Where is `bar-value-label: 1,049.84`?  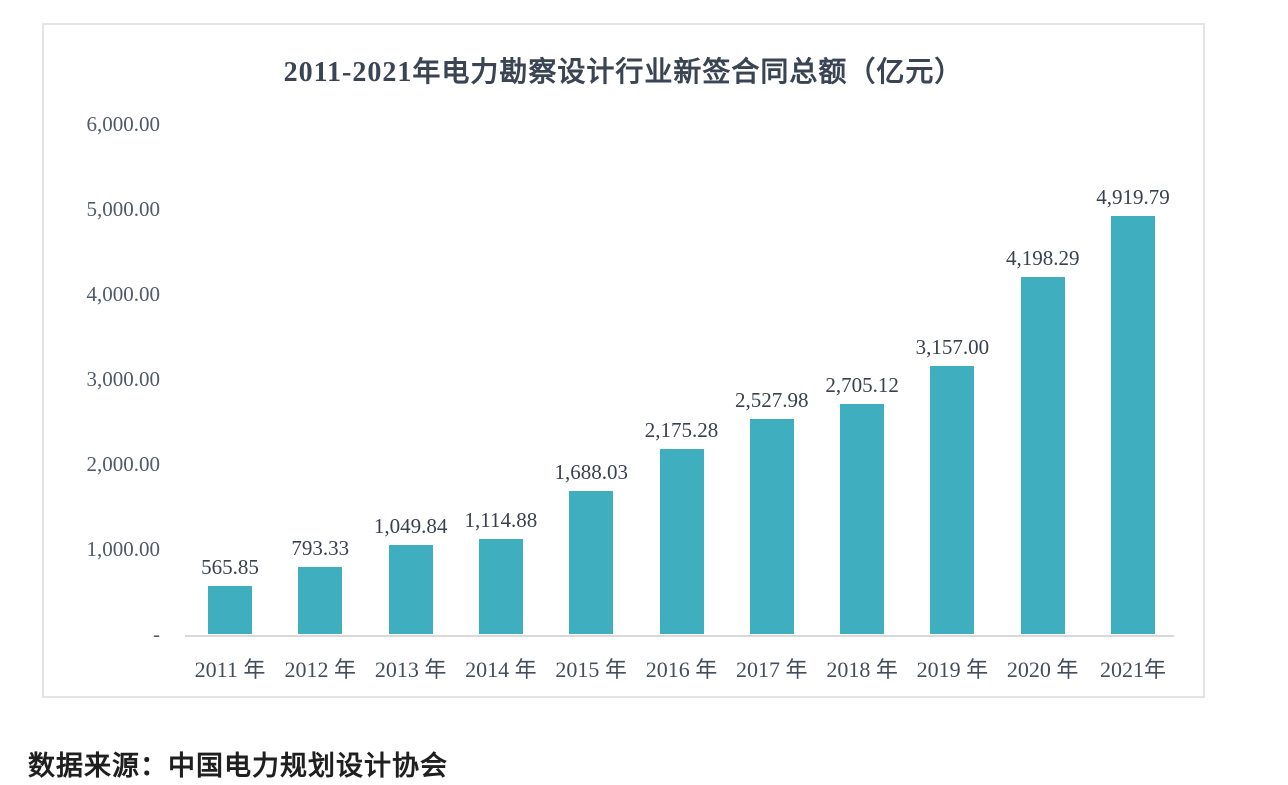 bar-value-label: 1,049.84 is located at coordinates (410, 526).